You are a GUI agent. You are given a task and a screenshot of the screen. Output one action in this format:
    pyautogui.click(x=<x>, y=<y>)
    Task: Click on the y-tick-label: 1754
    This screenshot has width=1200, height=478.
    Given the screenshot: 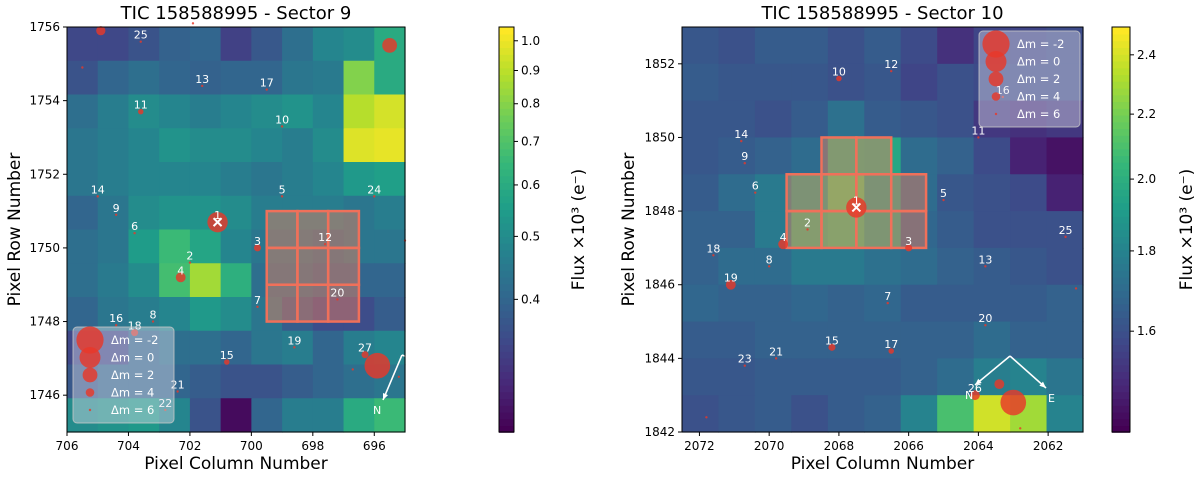 What is the action you would take?
    pyautogui.click(x=44, y=101)
    